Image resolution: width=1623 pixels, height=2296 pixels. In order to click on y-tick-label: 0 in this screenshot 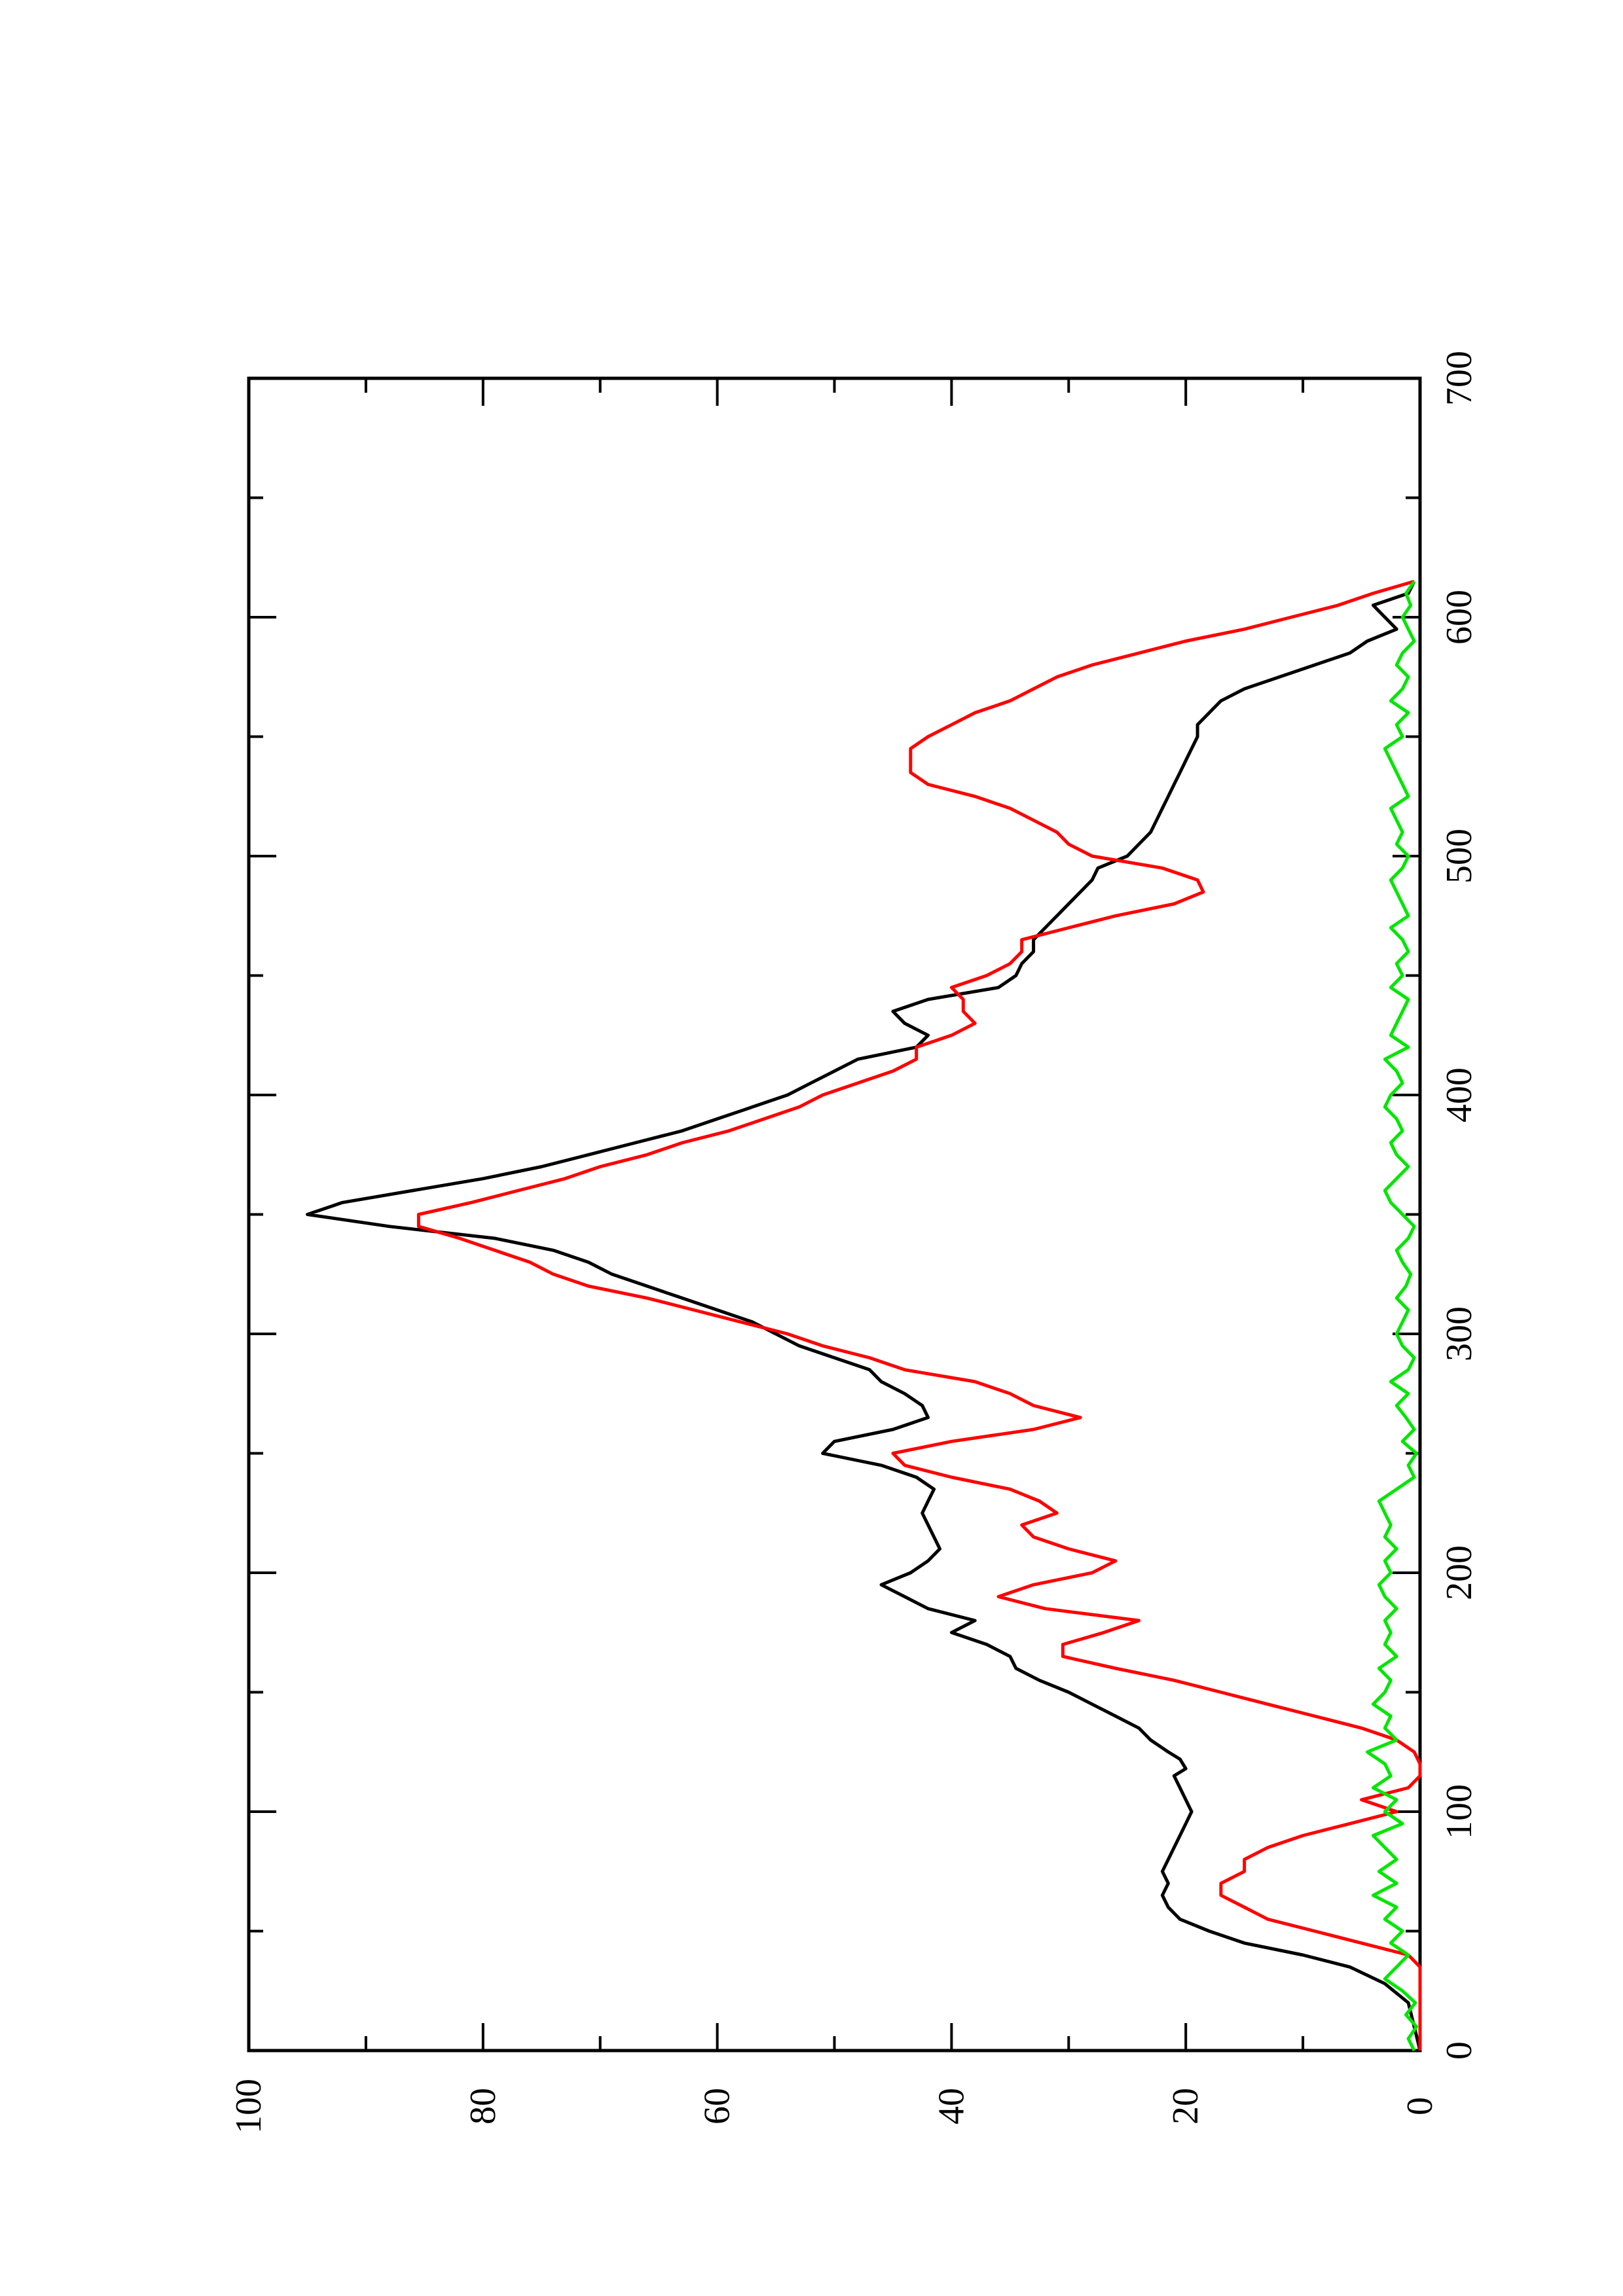, I will do `click(1420, 2106)`.